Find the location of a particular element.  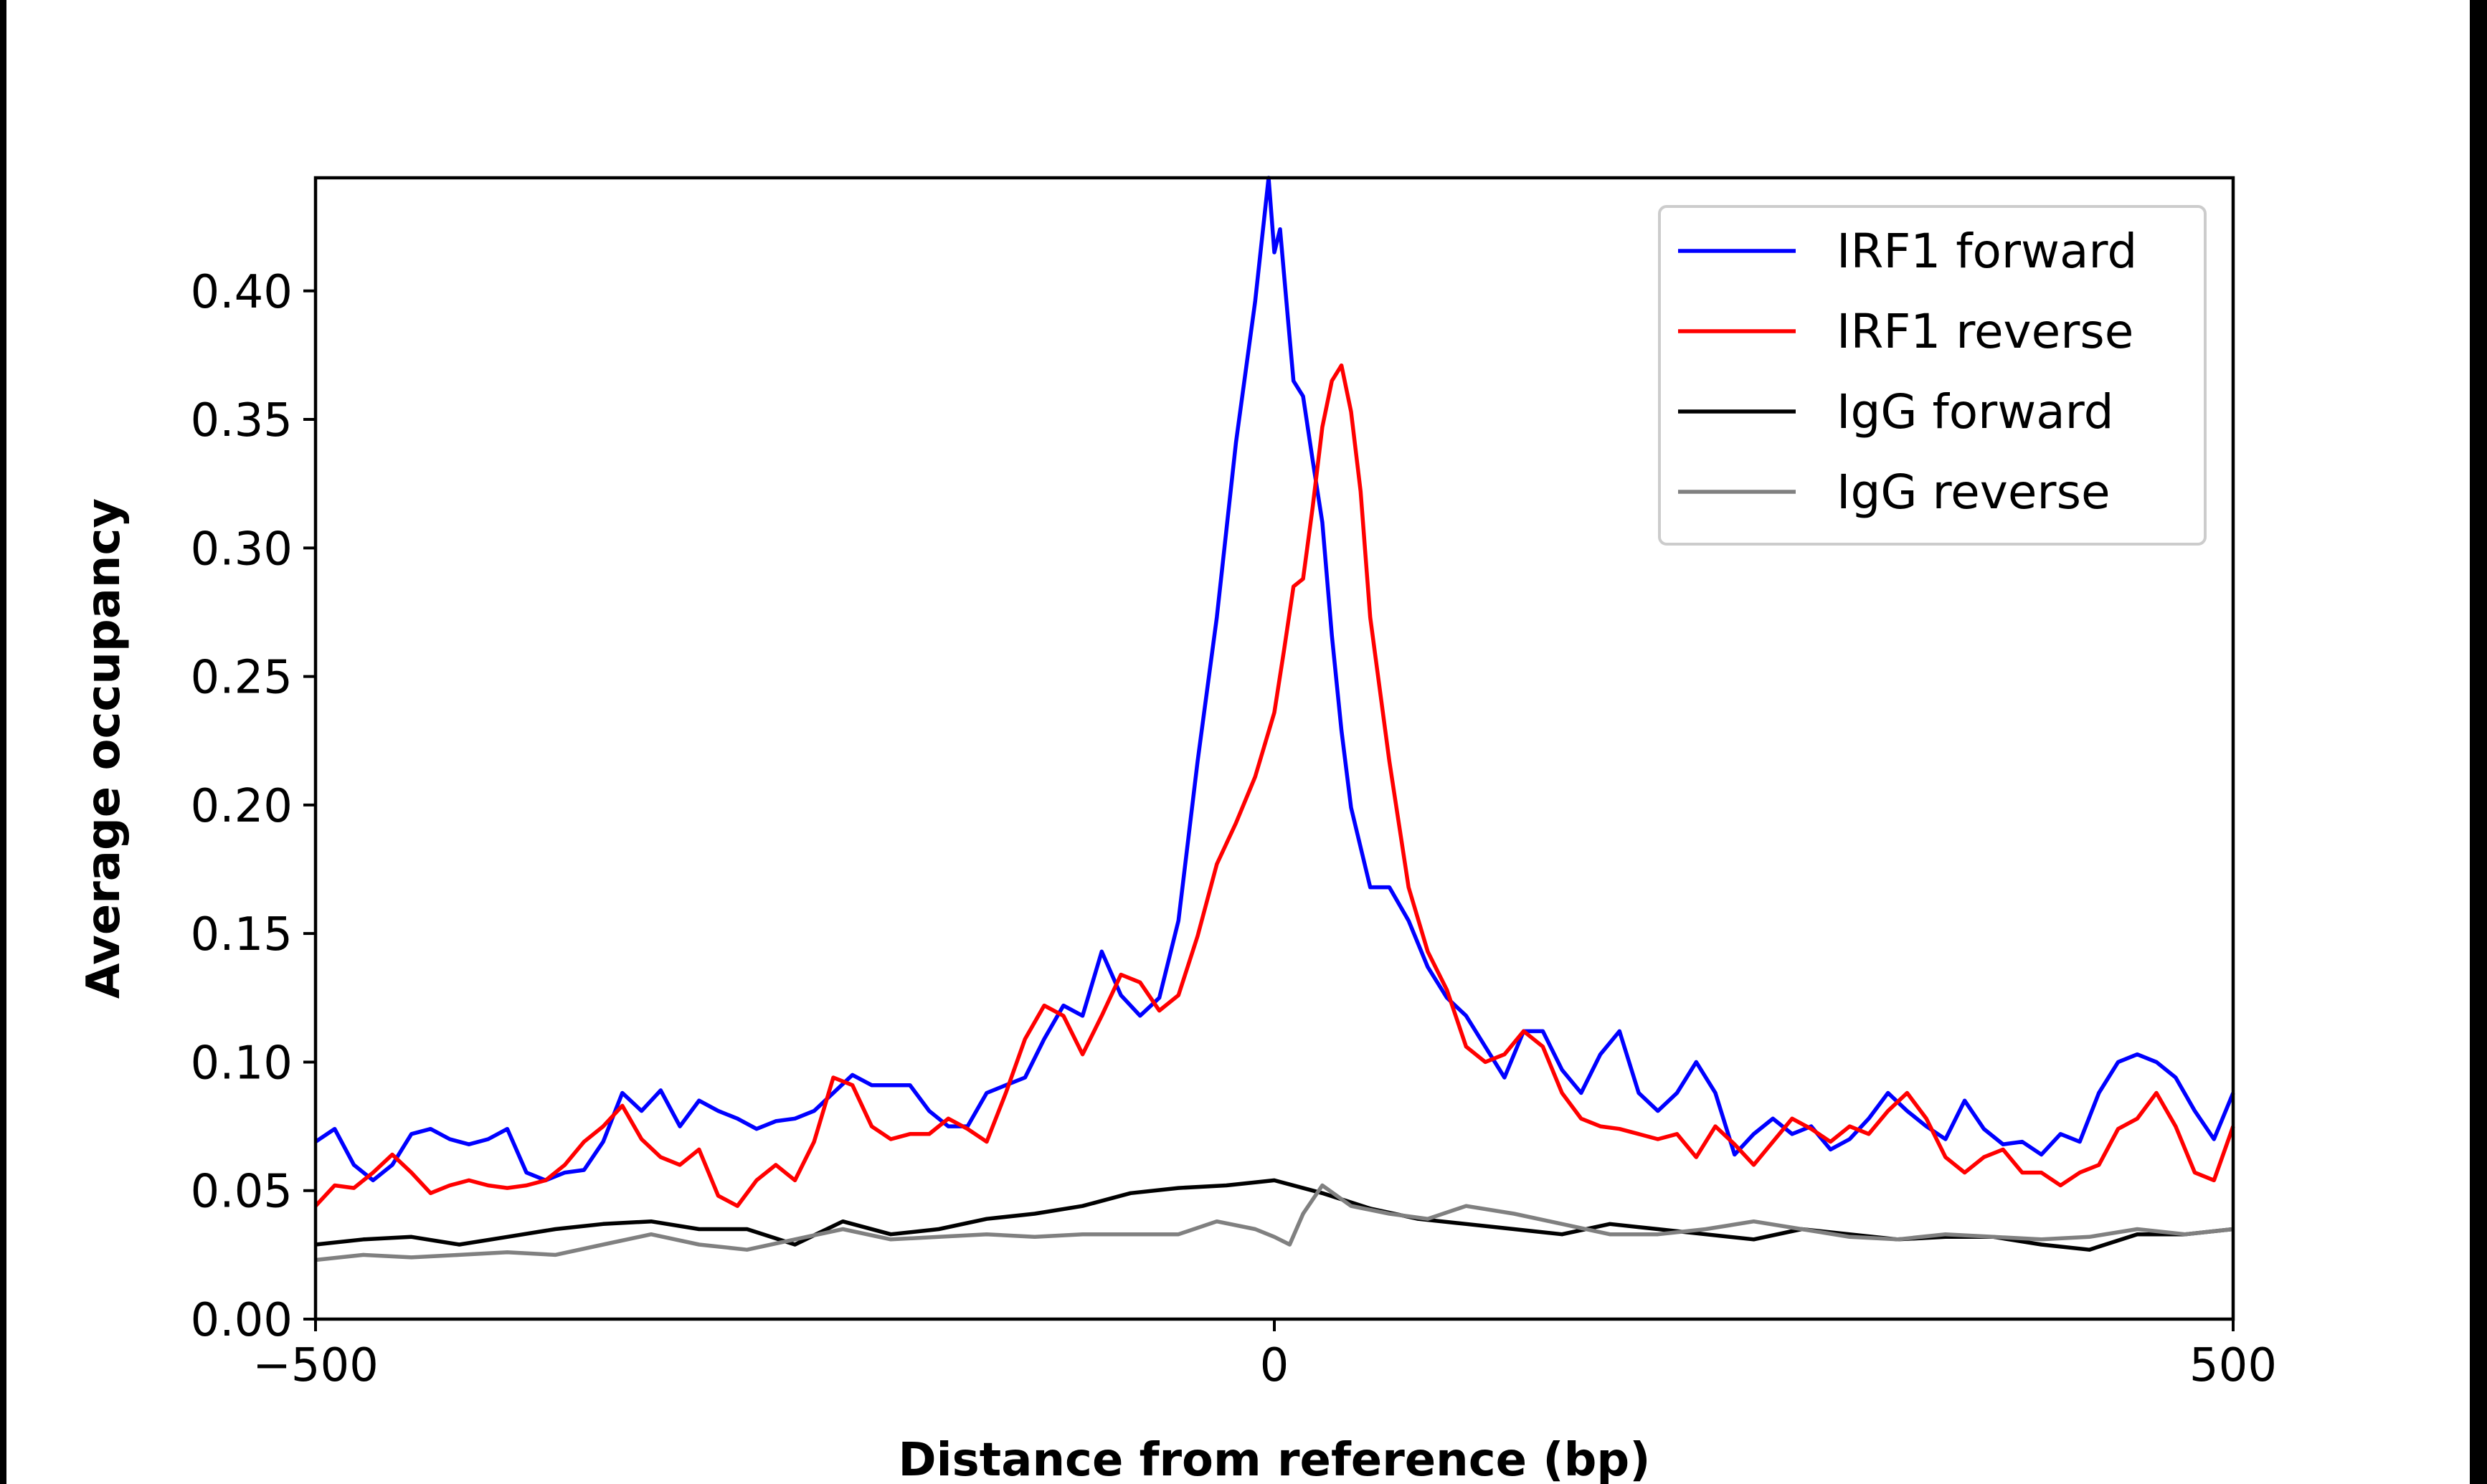

legend-entry: IRF1 reverse is located at coordinates (1906, 332).